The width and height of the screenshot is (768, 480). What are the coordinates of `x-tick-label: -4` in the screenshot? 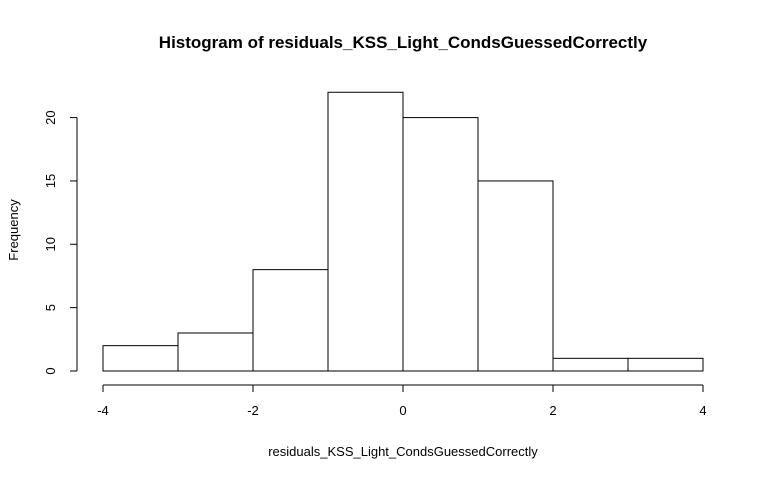 It's located at (103, 410).